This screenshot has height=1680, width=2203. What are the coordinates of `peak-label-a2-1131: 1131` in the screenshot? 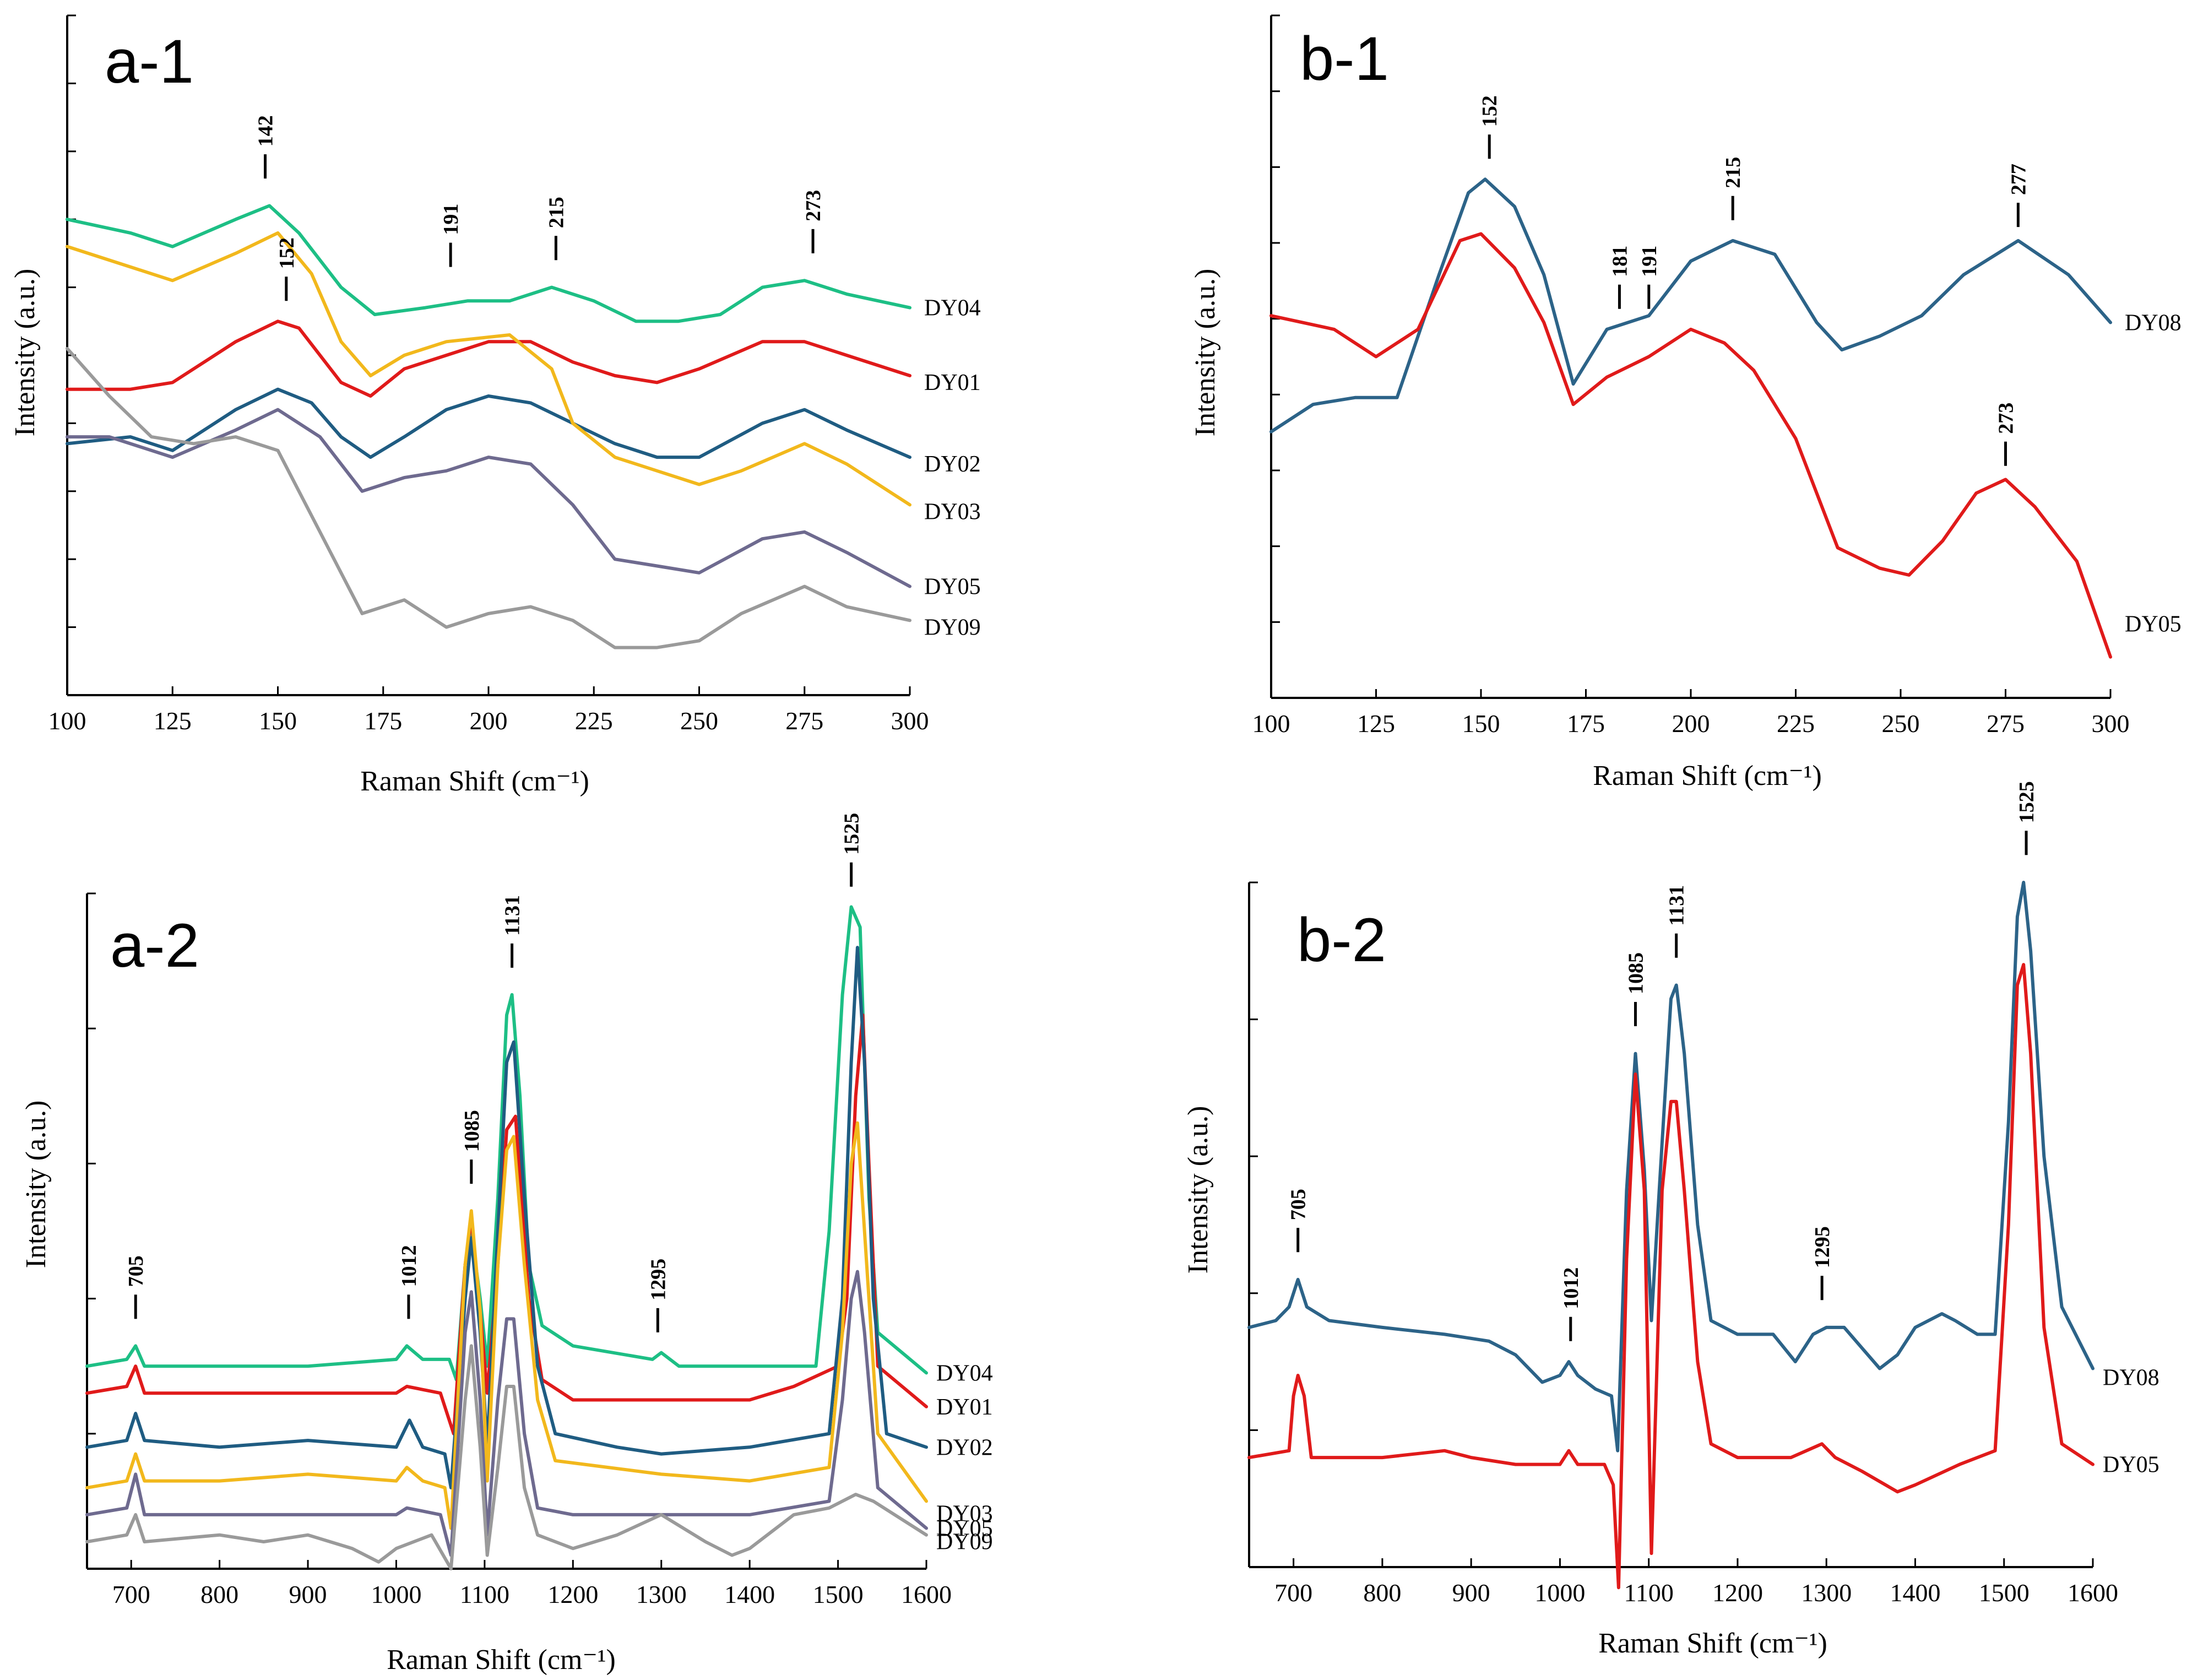 It's located at (512, 915).